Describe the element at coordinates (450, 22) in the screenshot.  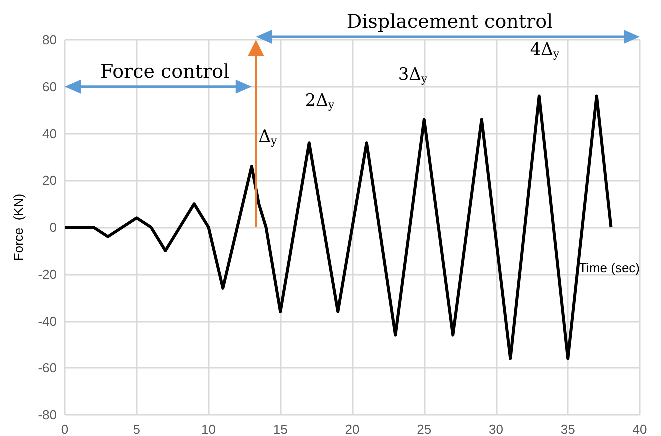
I see `text: Displacement control` at that location.